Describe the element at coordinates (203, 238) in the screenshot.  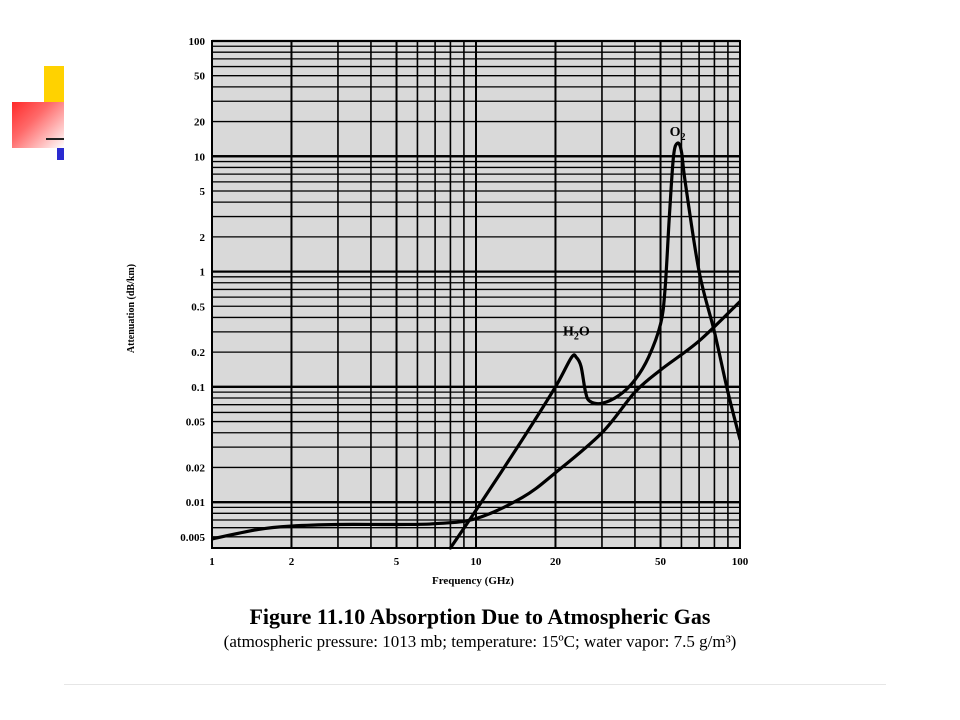
I see `y-tick-label: 2` at that location.